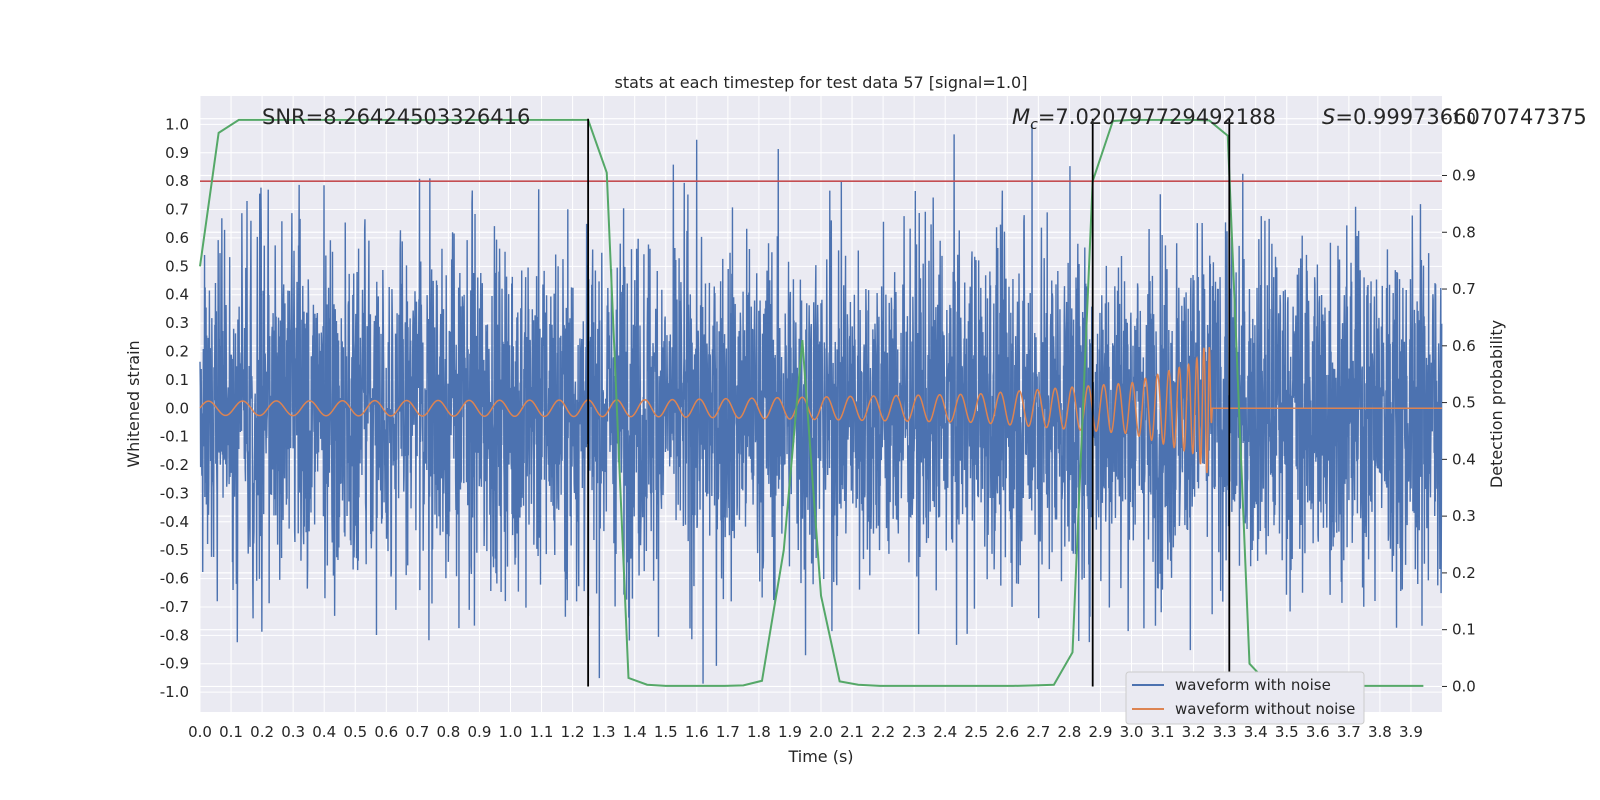 Image resolution: width=1600 pixels, height=800 pixels. Describe the element at coordinates (1464, 516) in the screenshot. I see `y2-tick-label: 0.3` at that location.